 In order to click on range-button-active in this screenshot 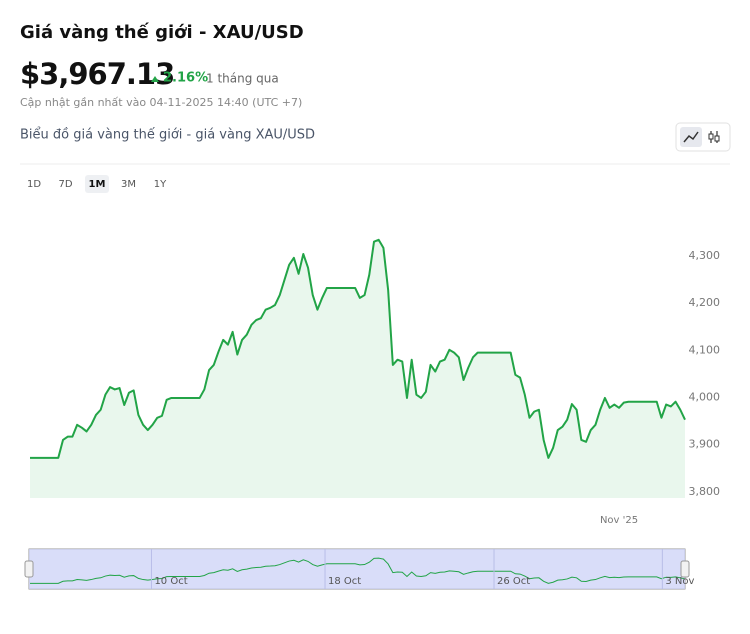, I will do `click(97, 184)`.